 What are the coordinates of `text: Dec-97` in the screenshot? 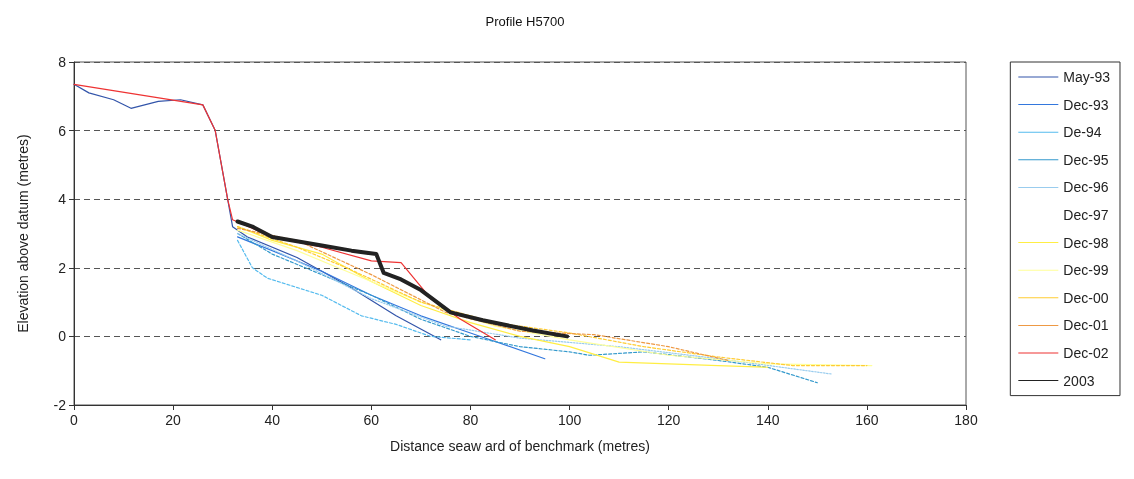 It's located at (1086, 215).